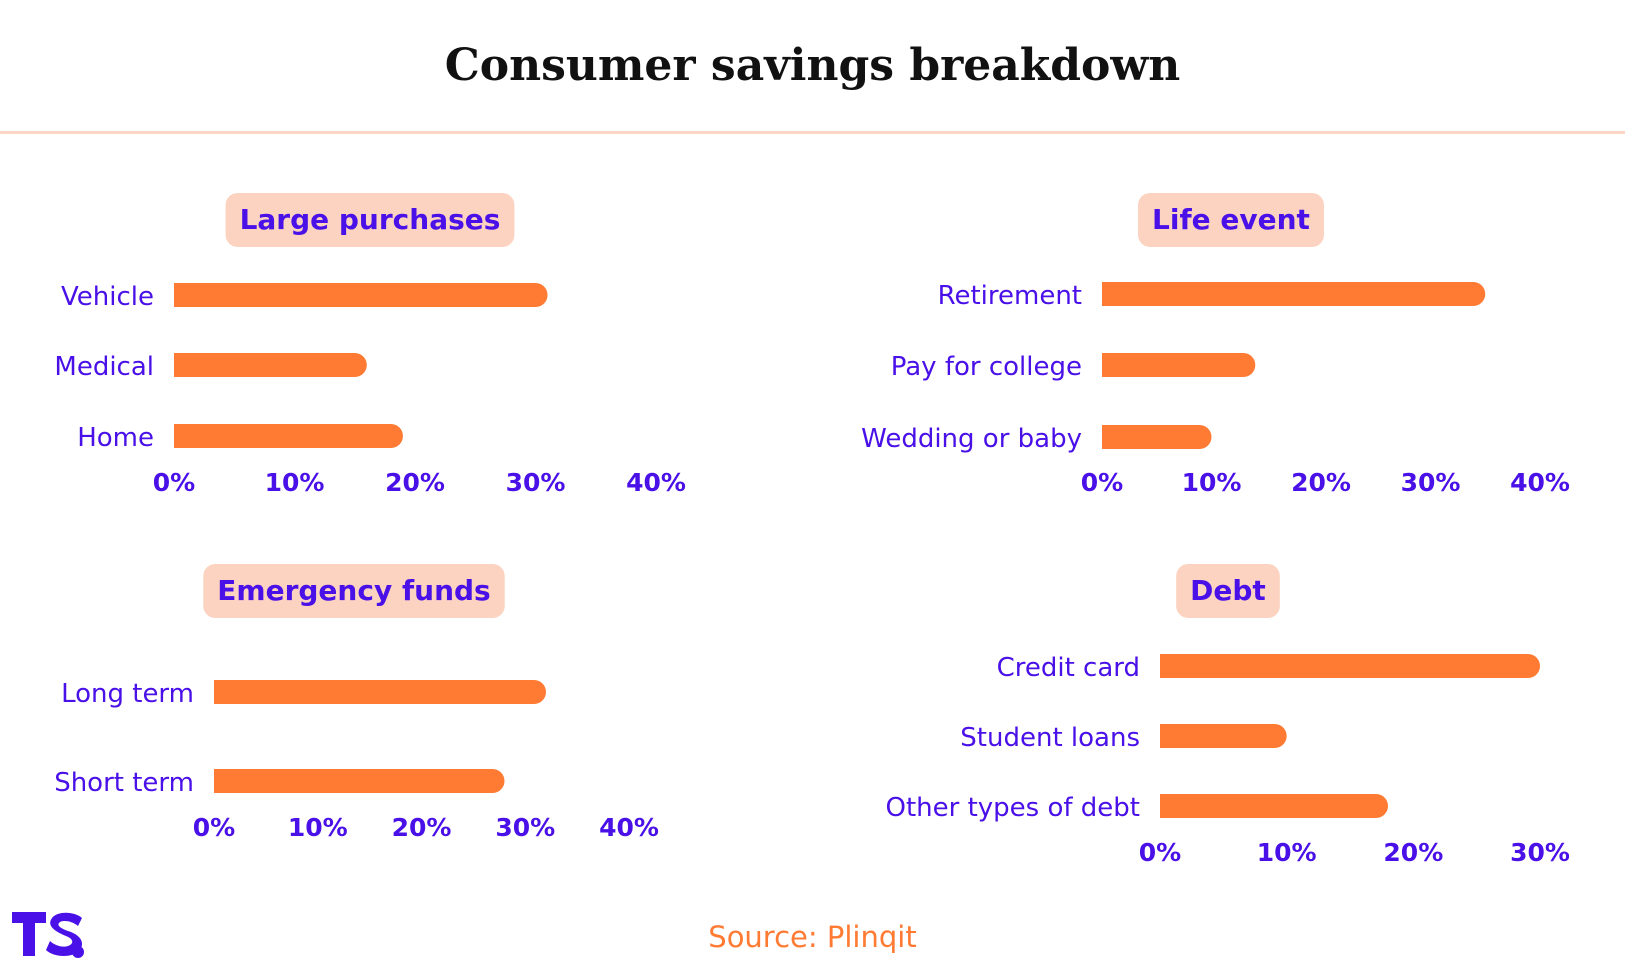 This screenshot has height=975, width=1625. I want to click on category-label: Short term, so click(124, 783).